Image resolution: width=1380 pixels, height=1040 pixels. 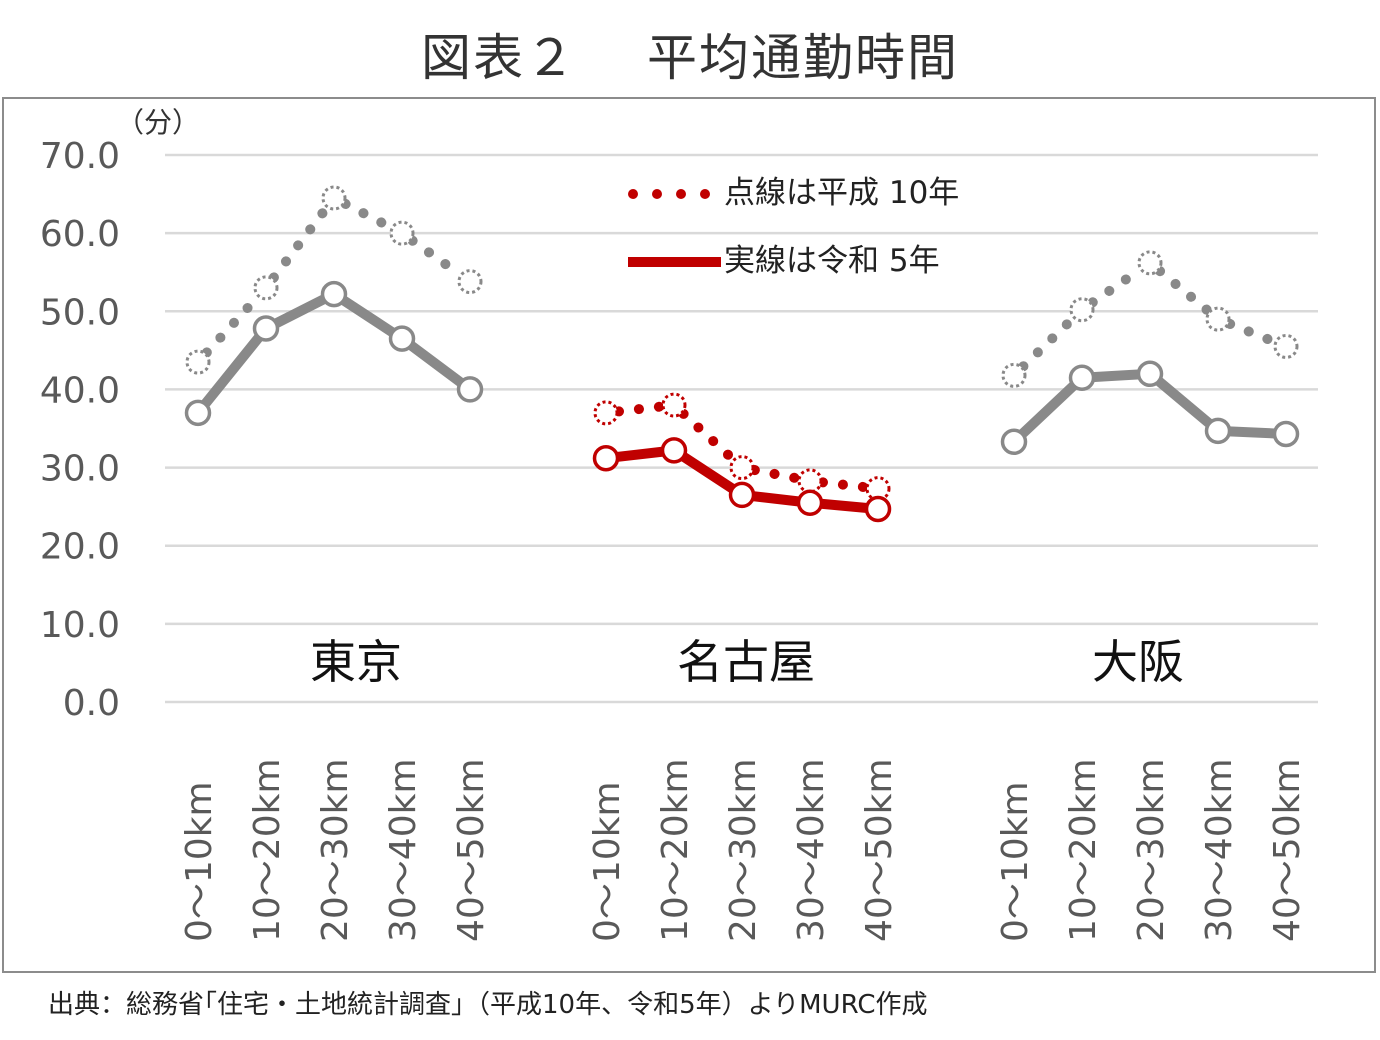 I want to click on y-tick-label: 0.0, so click(x=91, y=703).